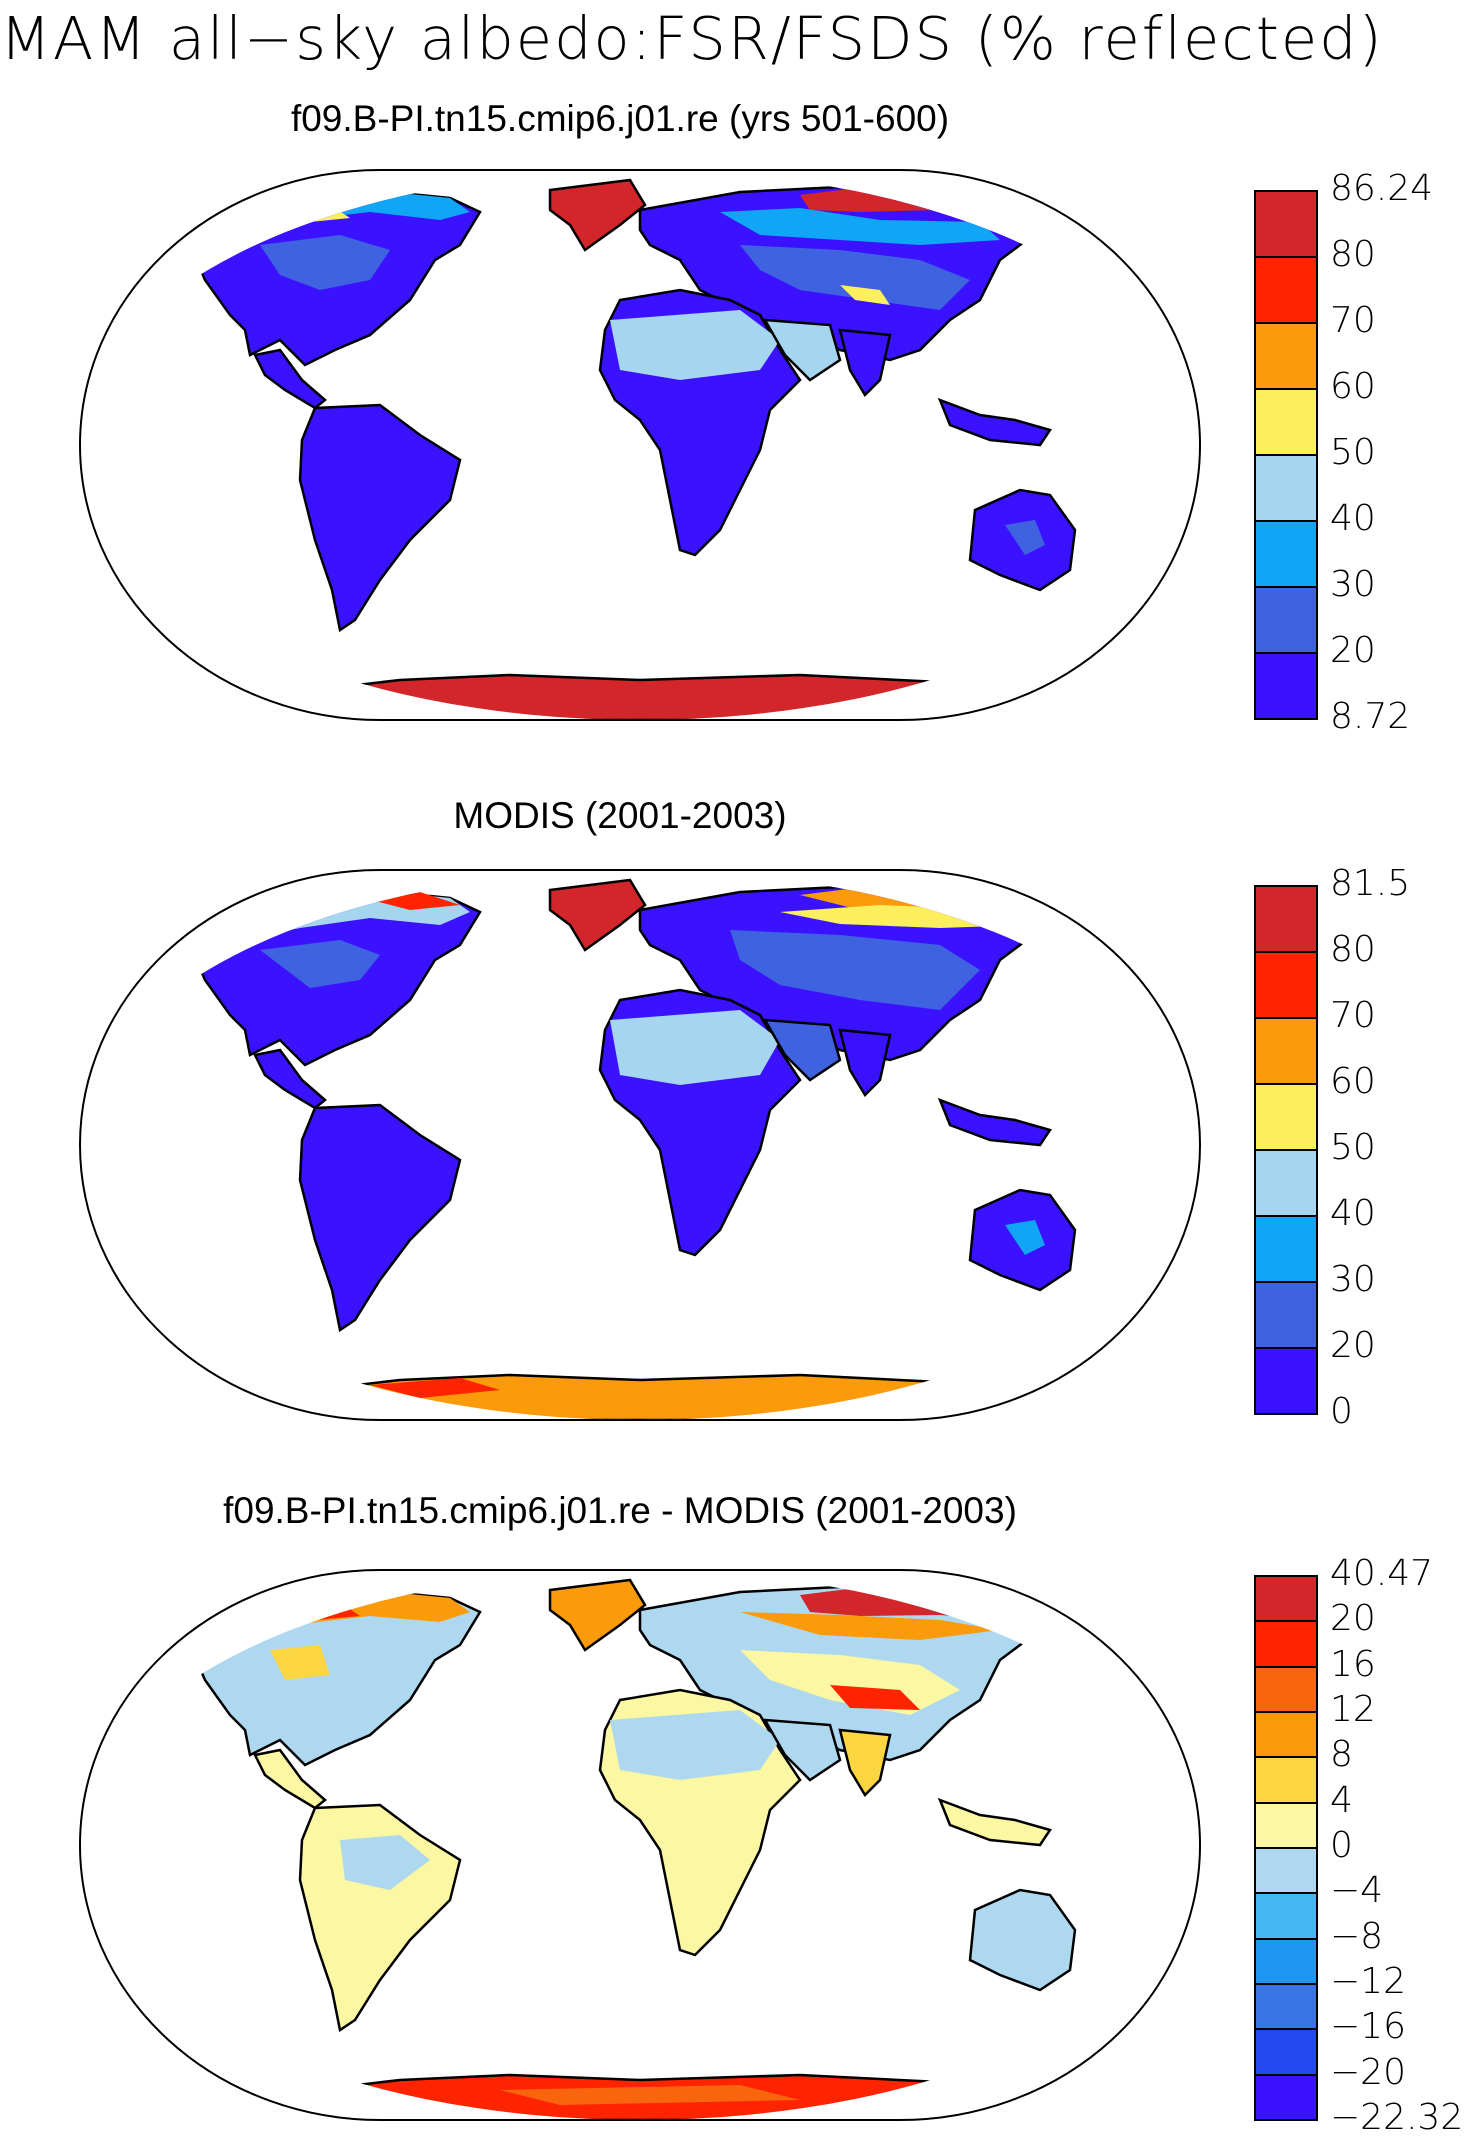 This screenshot has width=1472, height=2147. What do you see at coordinates (1382, 188) in the screenshot?
I see `colorbar-label: 86.24` at bounding box center [1382, 188].